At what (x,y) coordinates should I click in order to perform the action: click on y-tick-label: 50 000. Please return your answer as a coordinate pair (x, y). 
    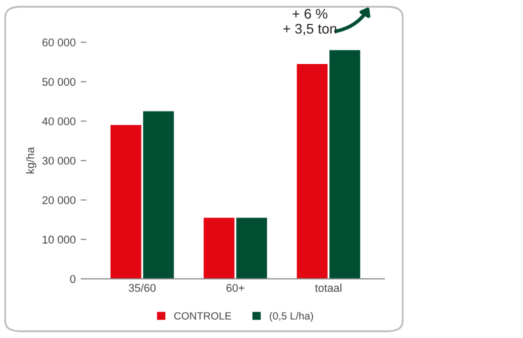
    Looking at the image, I should click on (59, 82).